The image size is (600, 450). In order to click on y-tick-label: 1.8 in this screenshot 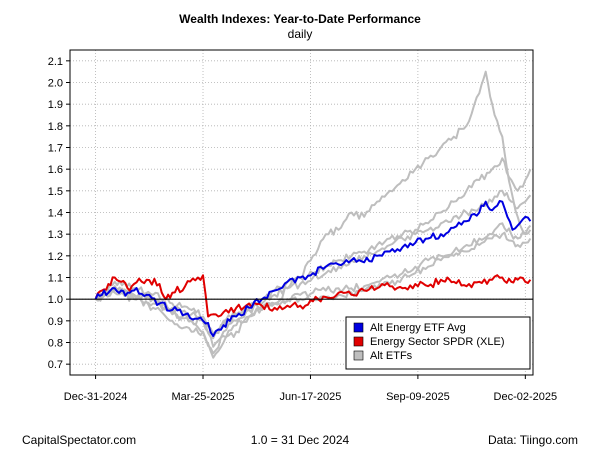, I will do `click(55, 127)`.